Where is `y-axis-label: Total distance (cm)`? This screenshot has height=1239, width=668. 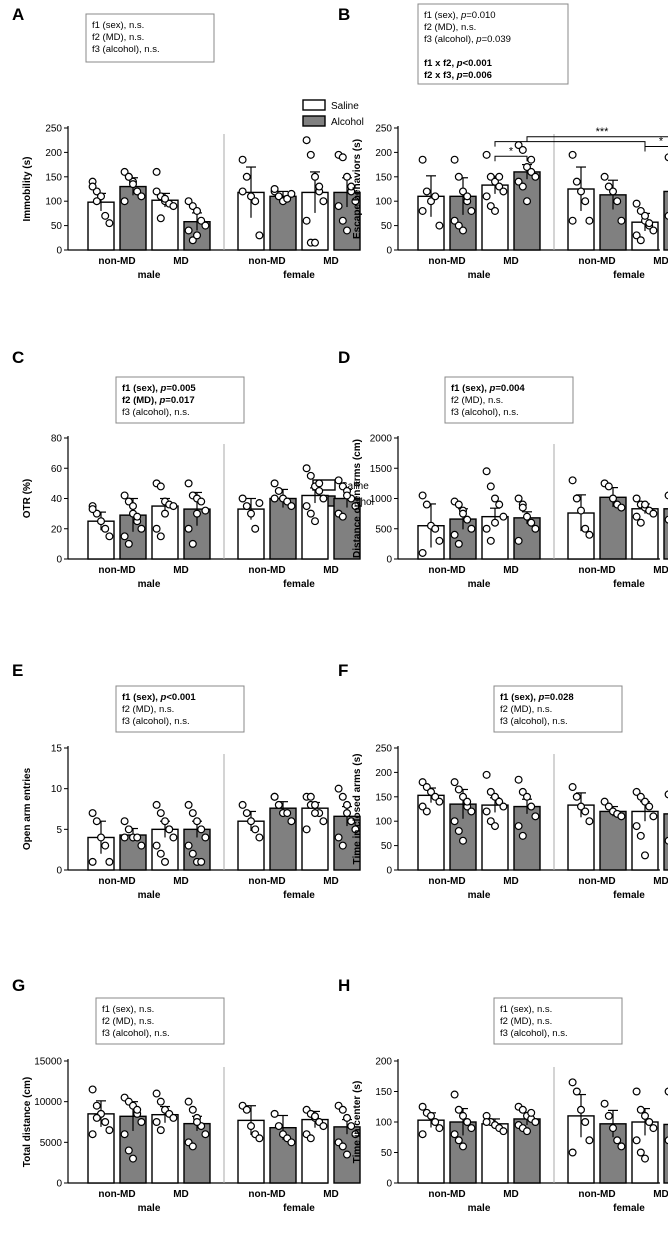 y-axis-label: Total distance (cm) is located at coordinates (27, 1122).